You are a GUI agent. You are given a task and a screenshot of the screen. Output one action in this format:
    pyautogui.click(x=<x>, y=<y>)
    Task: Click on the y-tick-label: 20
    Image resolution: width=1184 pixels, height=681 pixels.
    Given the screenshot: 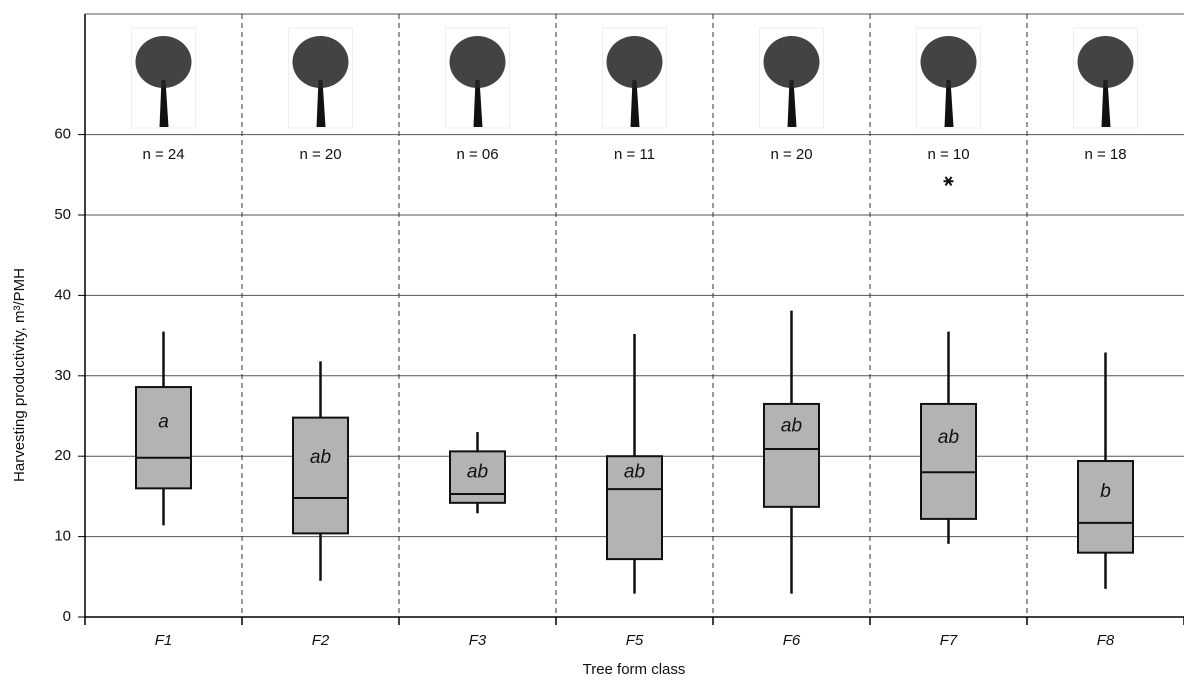 What is the action you would take?
    pyautogui.click(x=62, y=455)
    